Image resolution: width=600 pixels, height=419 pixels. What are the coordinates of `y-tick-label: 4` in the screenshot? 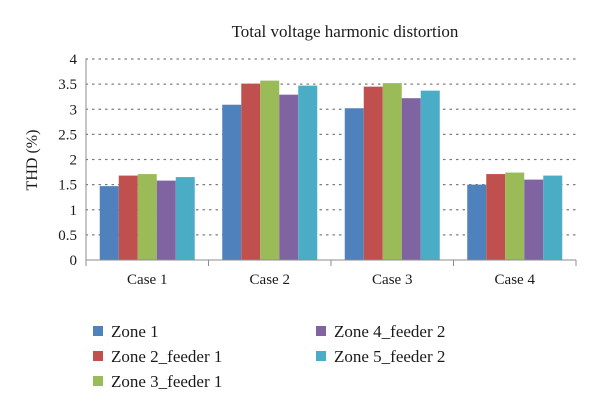 It's located at (74, 60).